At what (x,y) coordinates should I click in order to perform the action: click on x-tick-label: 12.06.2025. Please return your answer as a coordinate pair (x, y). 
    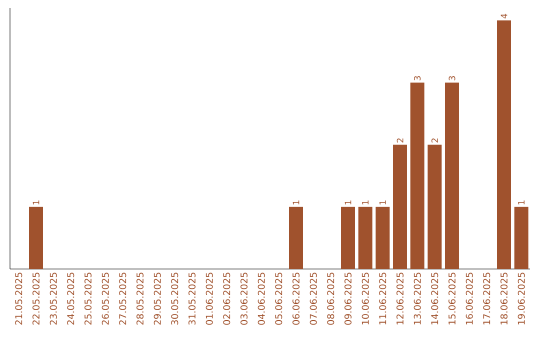
    Looking at the image, I should click on (400, 298).